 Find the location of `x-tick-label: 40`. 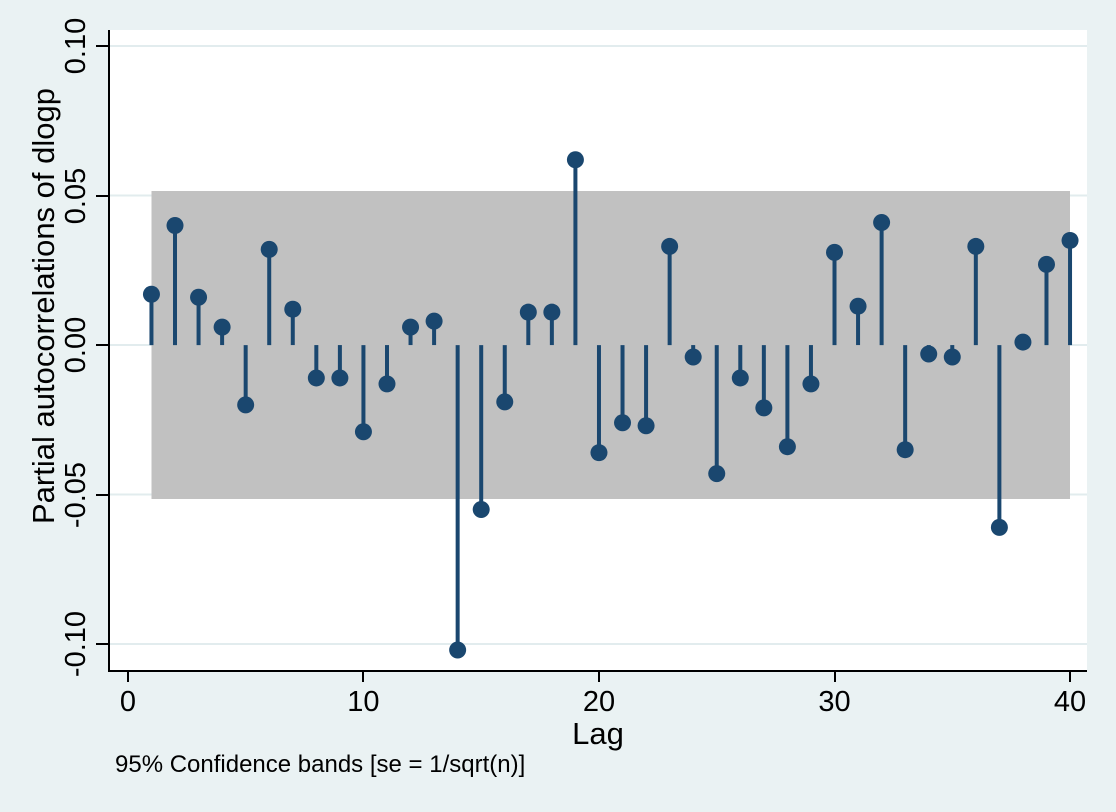

x-tick-label: 40 is located at coordinates (1070, 702).